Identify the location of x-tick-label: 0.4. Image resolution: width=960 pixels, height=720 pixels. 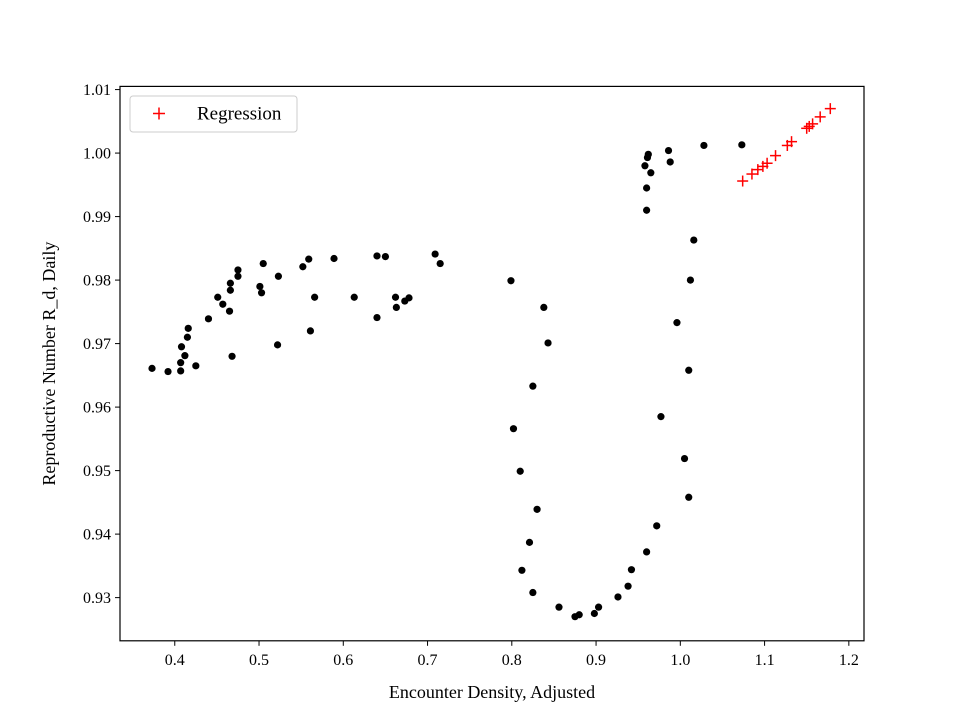
(175, 660).